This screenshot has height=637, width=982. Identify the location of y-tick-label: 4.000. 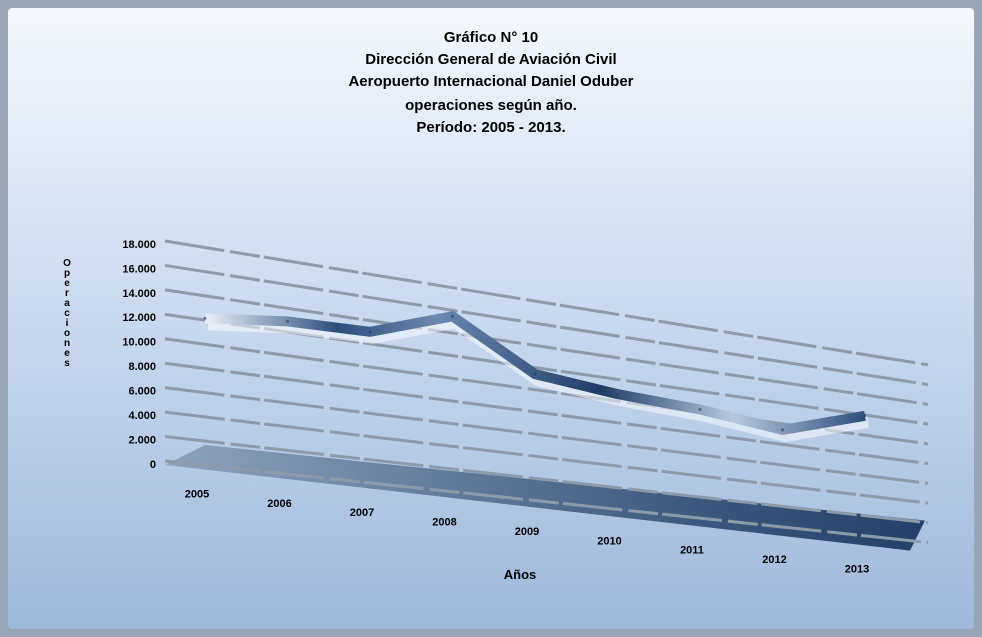
(142, 416).